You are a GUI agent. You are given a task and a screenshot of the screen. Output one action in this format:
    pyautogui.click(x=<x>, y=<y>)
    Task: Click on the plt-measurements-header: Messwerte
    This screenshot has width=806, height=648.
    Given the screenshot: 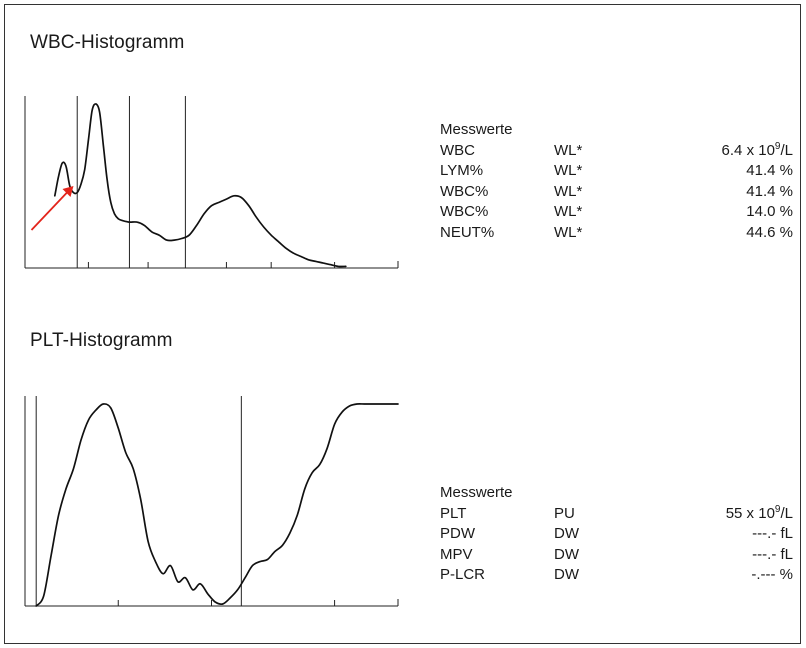 What is the action you would take?
    pyautogui.click(x=616, y=493)
    